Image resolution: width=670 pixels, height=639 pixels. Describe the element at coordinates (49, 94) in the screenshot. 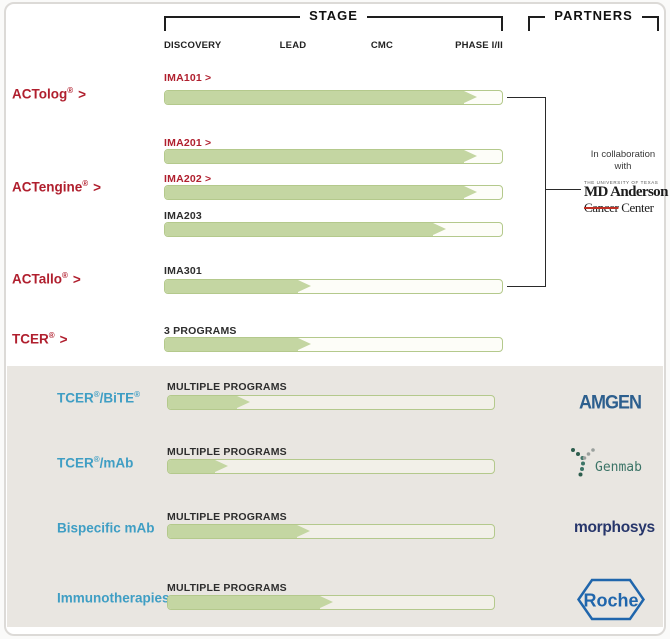

I see `group-label-actolog: ACTolog® >` at that location.